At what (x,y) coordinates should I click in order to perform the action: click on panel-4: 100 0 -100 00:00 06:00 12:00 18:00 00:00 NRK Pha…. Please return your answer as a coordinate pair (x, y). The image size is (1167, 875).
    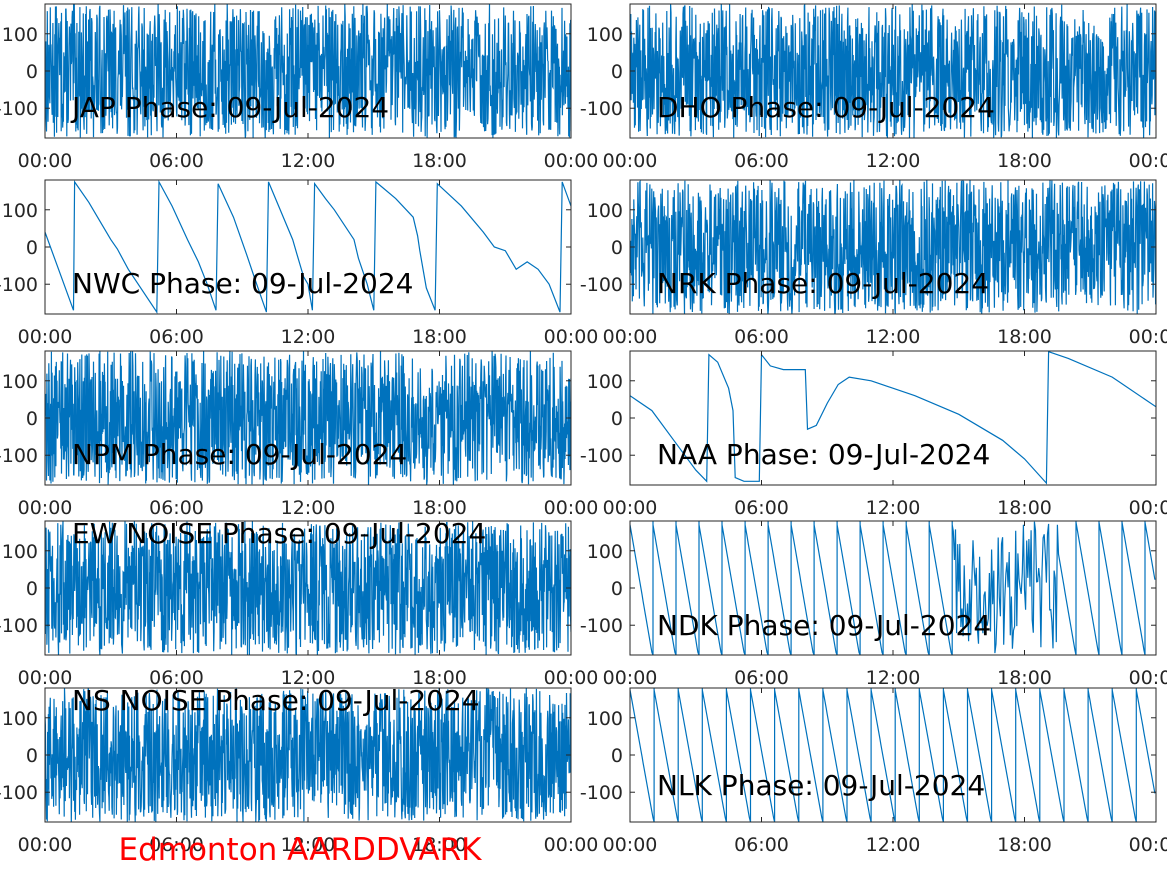
    Looking at the image, I should click on (873, 263).